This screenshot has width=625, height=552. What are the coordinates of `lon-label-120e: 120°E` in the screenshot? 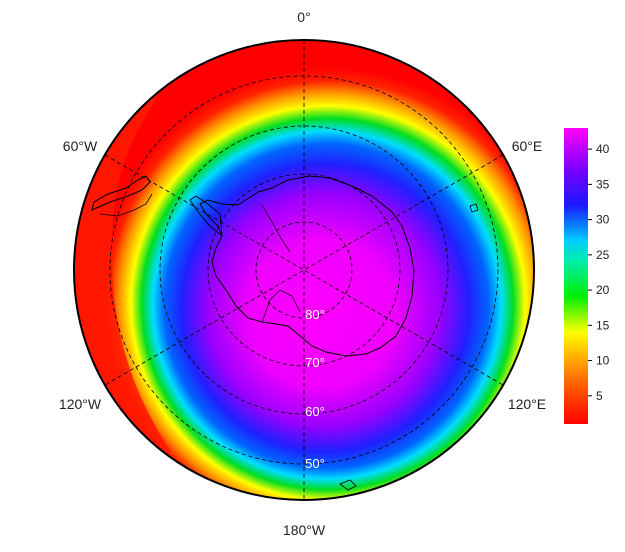 It's located at (527, 404).